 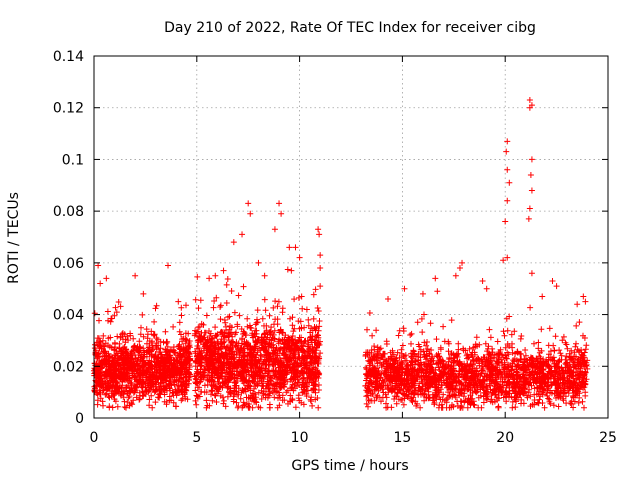 What do you see at coordinates (196, 438) in the screenshot?
I see `x-tick-label: 5` at bounding box center [196, 438].